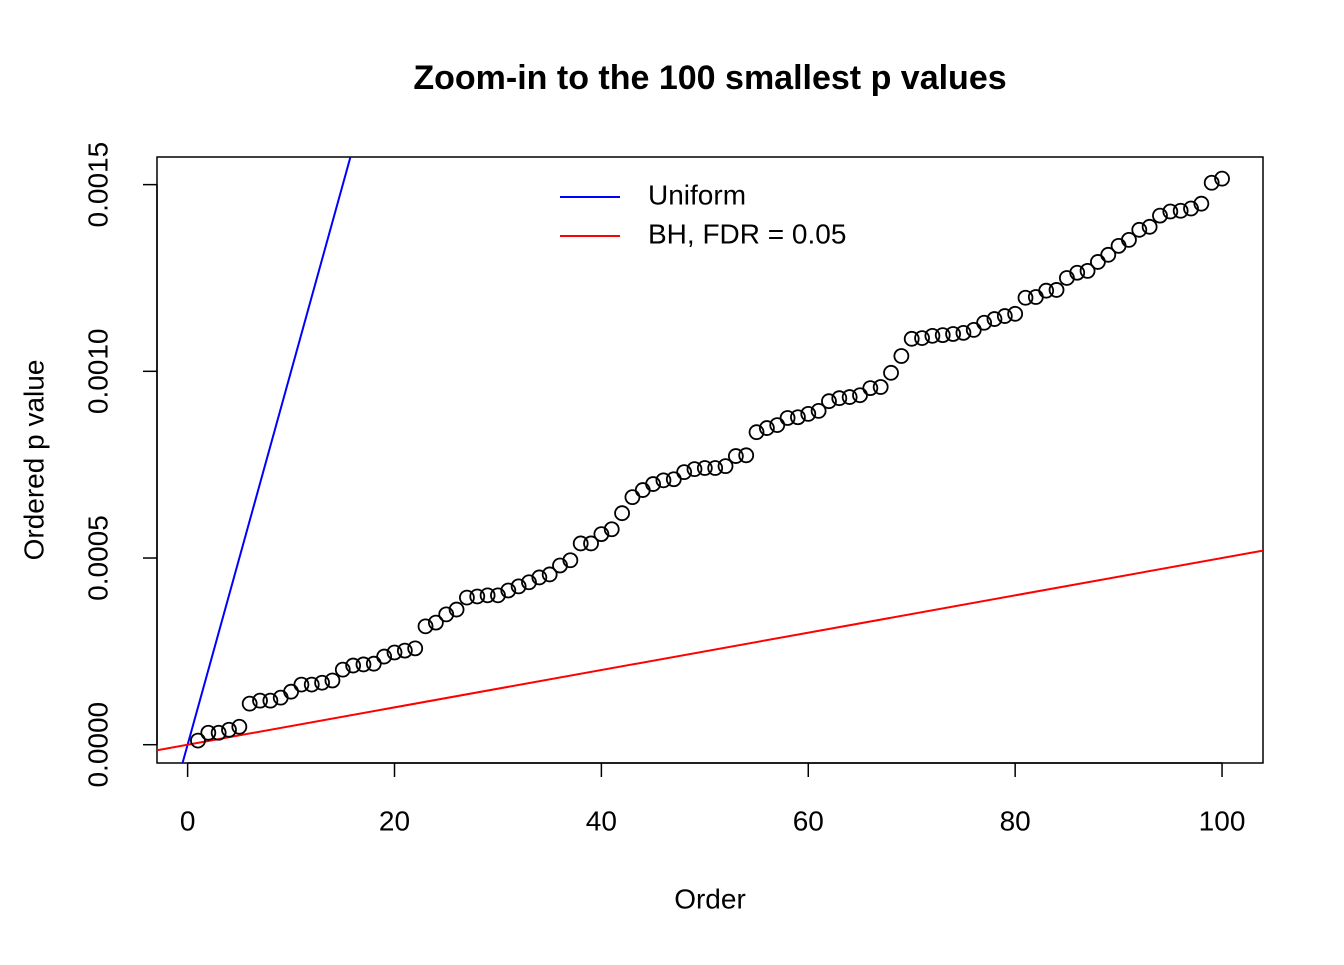  I want to click on x-tick-label: 40, so click(601, 820).